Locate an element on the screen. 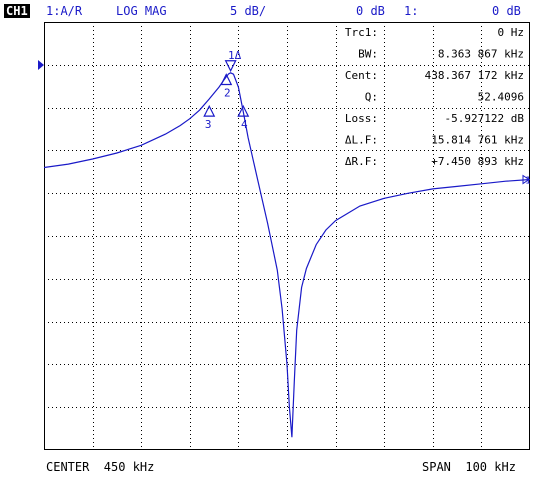 The image size is (560, 480). marker-label: 1: is located at coordinates (411, 11).